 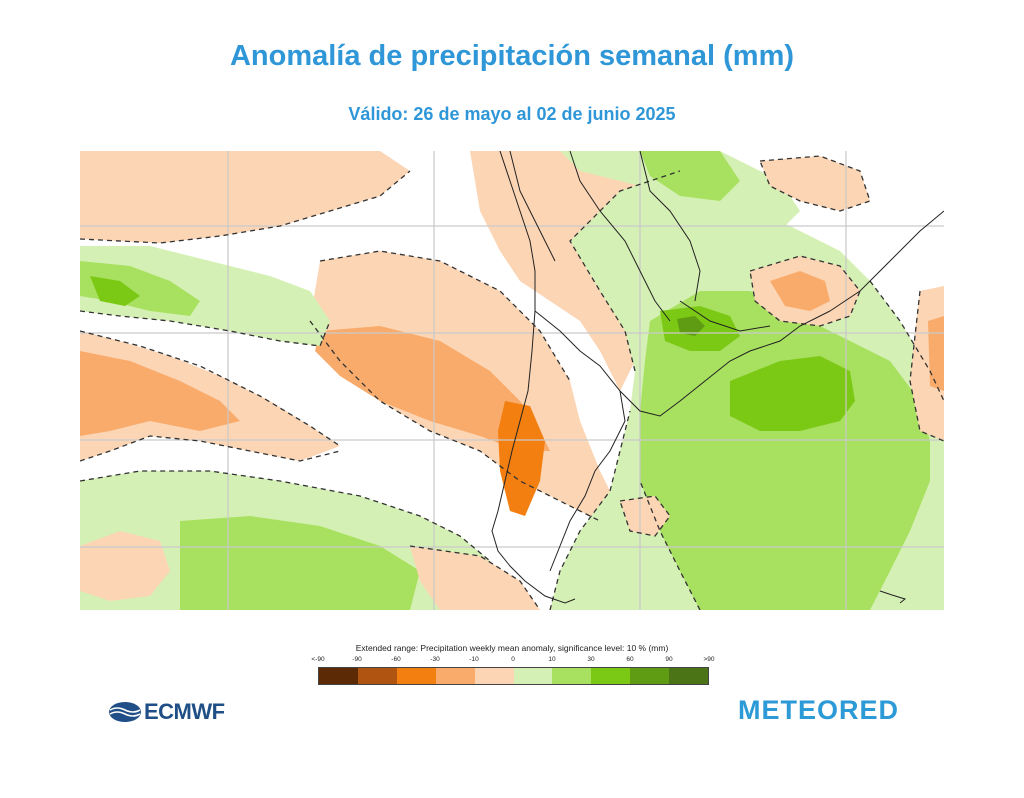 What do you see at coordinates (709, 659) in the screenshot?
I see `legend-tick: >90` at bounding box center [709, 659].